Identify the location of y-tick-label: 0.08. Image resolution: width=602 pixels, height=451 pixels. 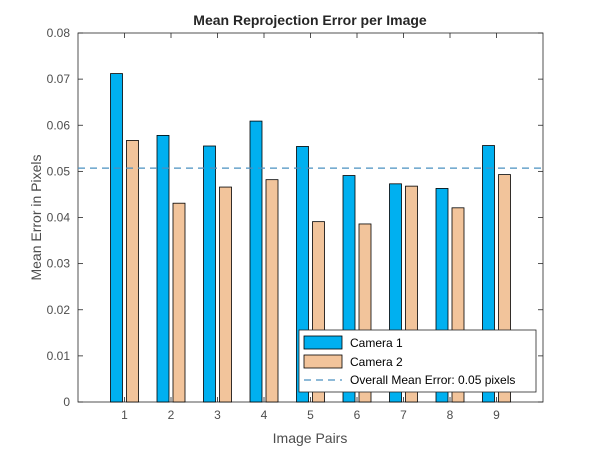
(59, 33).